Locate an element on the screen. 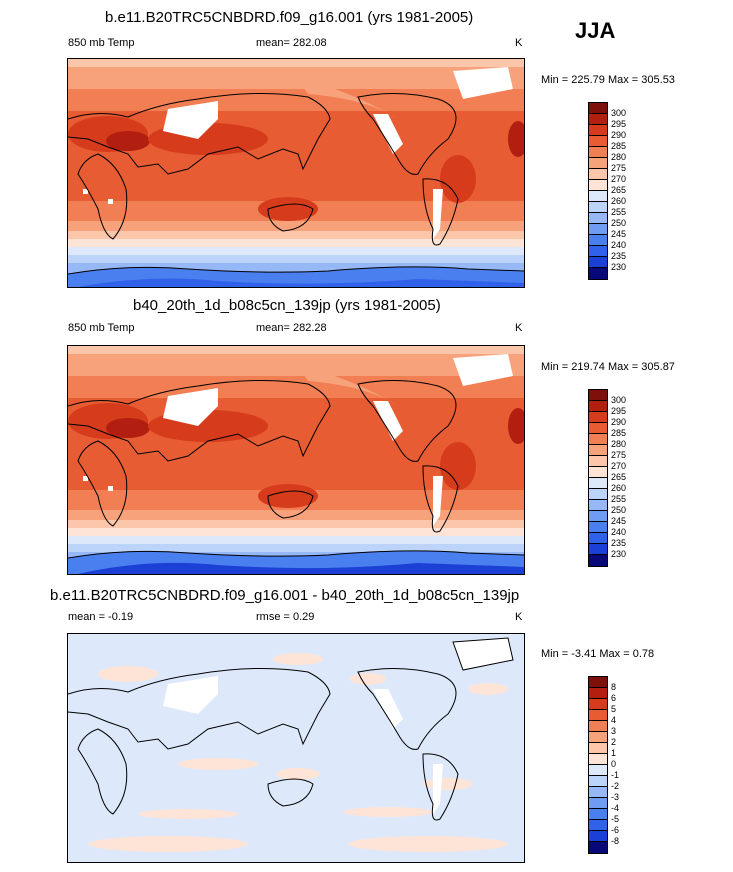 The width and height of the screenshot is (733, 872). panel-3-level-label: -3 is located at coordinates (615, 797).